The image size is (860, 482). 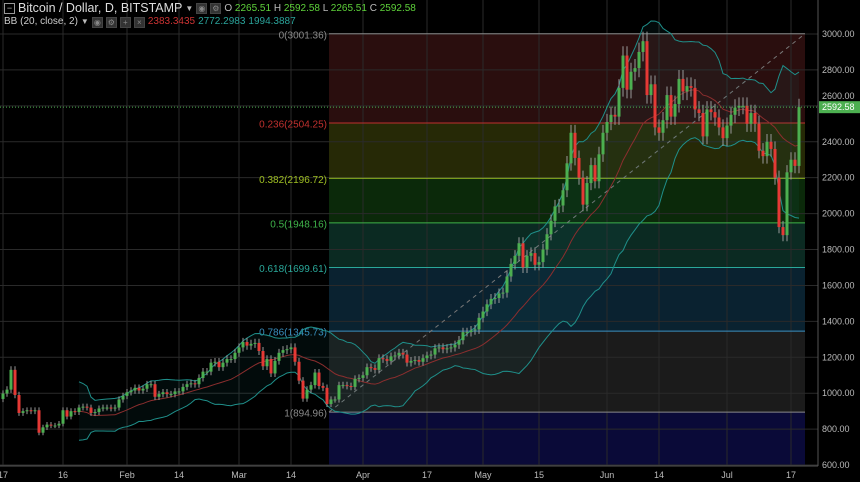 I want to click on fib-level-label: 1(894.96), so click(x=305, y=414).